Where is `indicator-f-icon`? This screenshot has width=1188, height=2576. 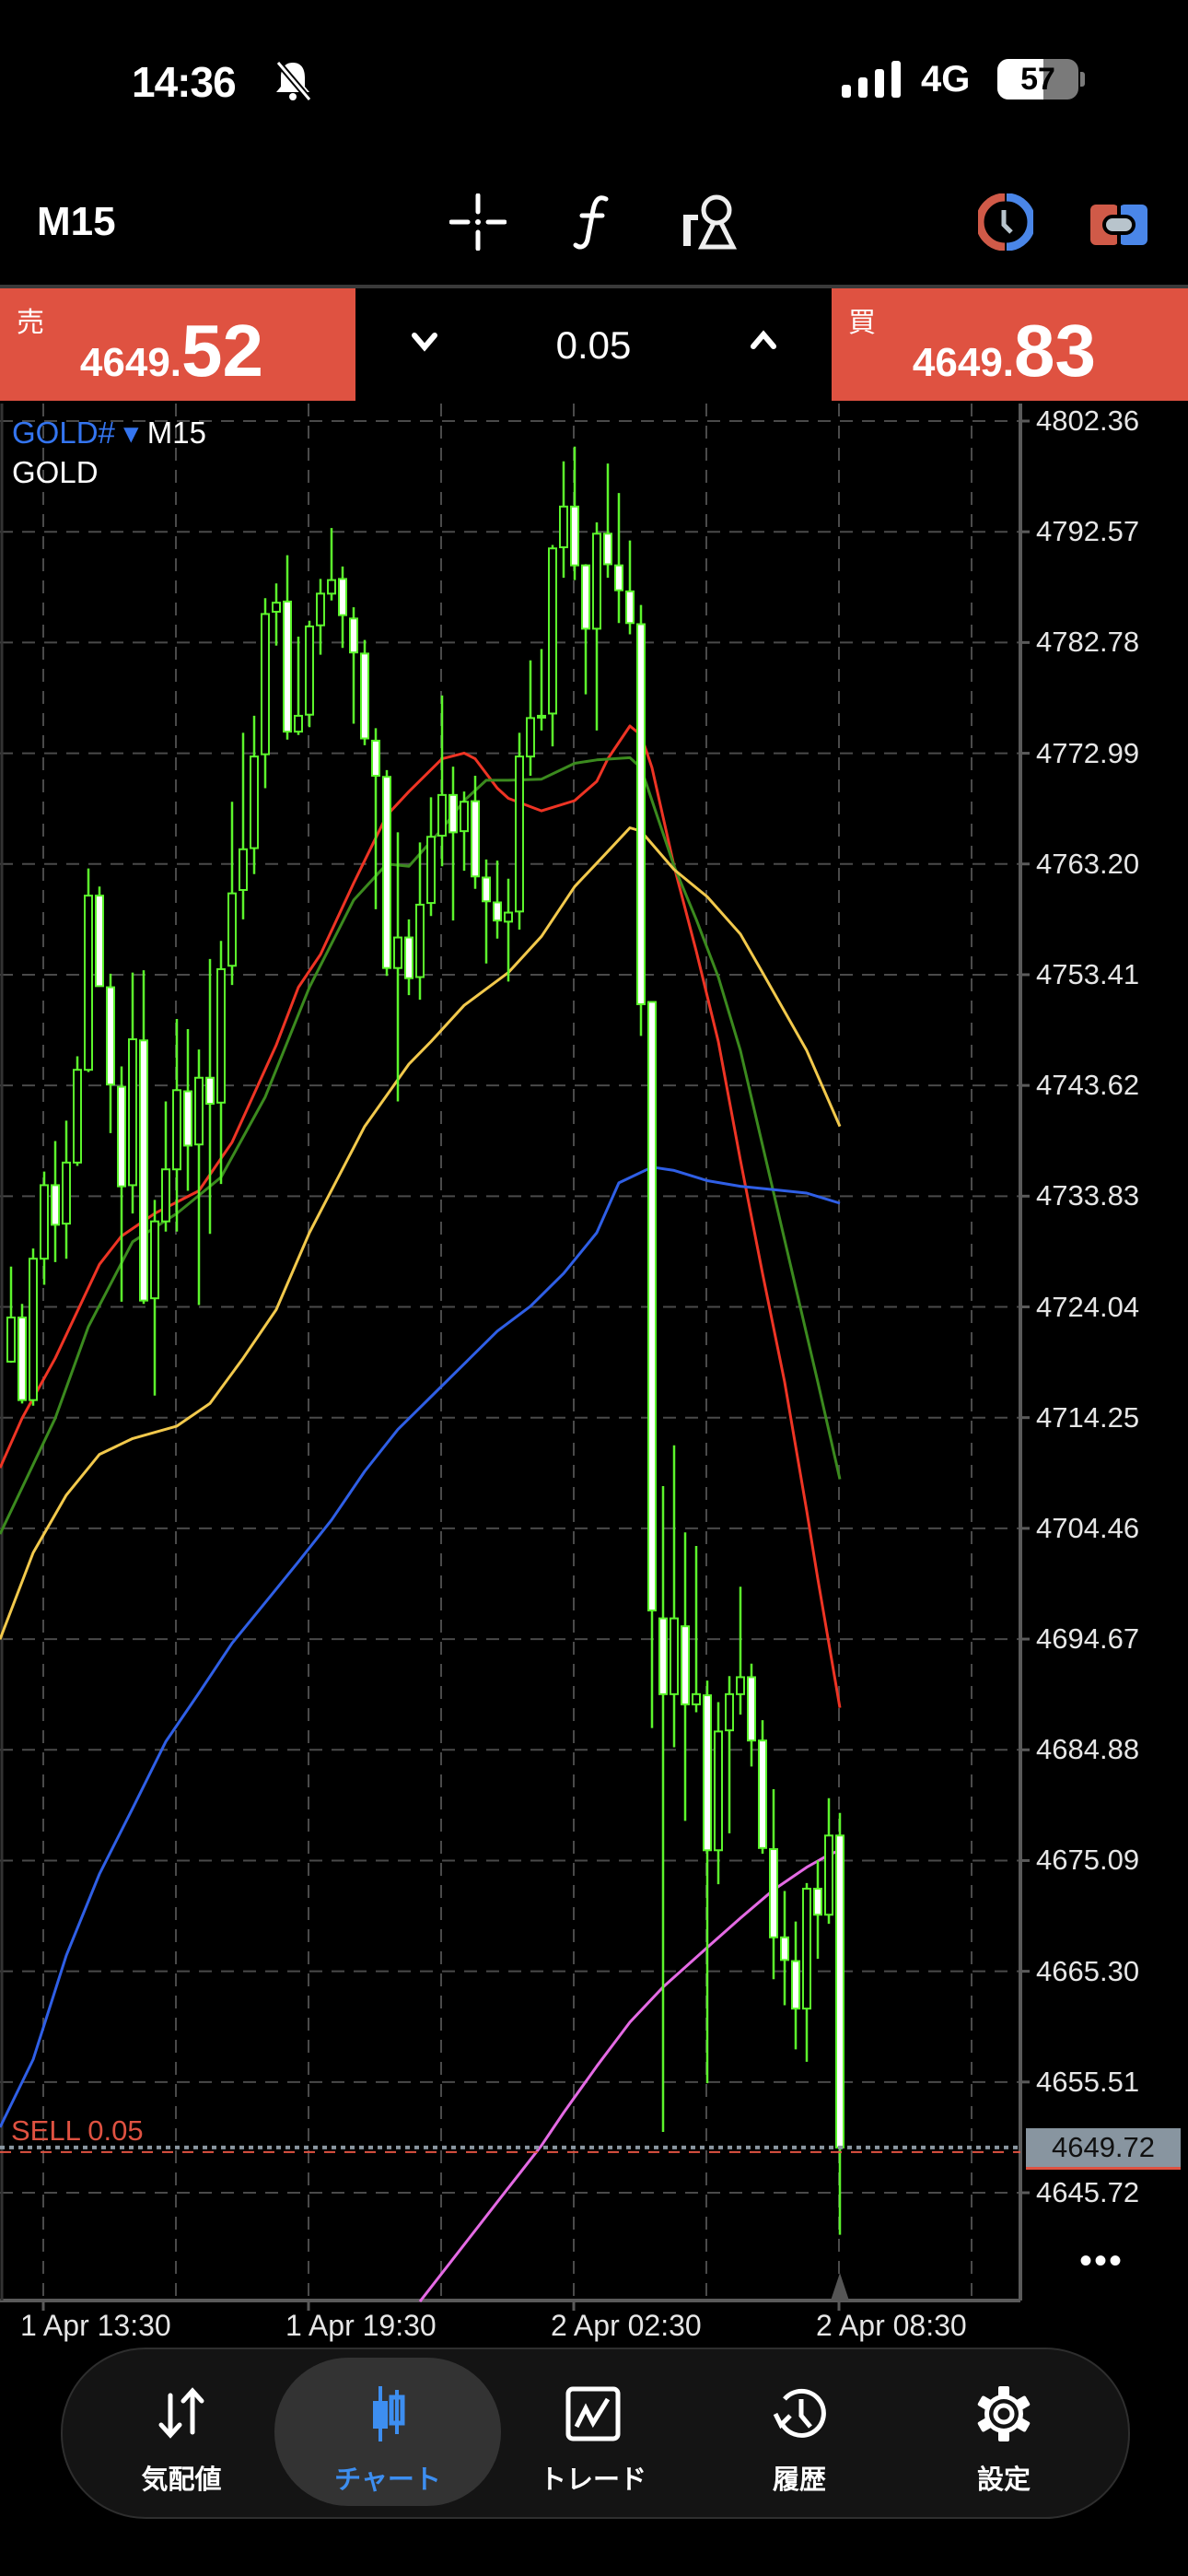 indicator-f-icon is located at coordinates (591, 222).